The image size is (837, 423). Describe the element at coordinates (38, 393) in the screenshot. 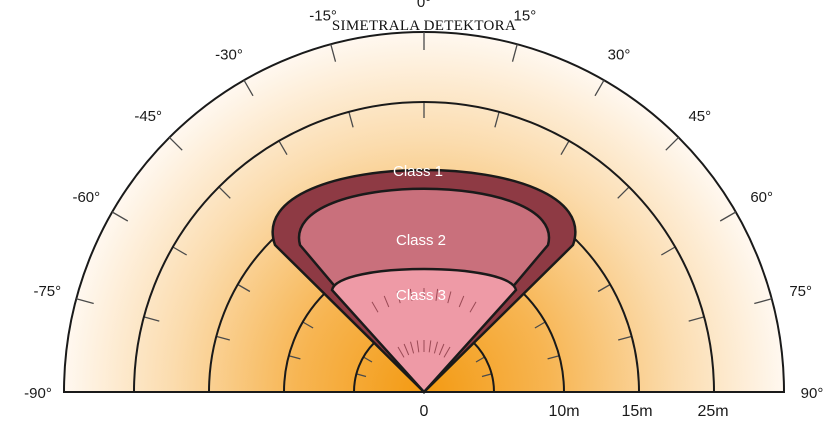

I see `angle-label: -90°` at that location.